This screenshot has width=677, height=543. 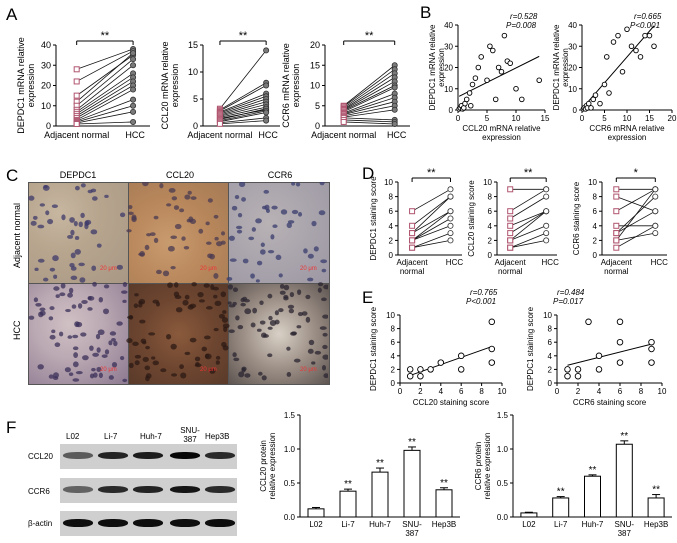 What do you see at coordinates (165, 85) in the screenshot?
I see `axis-label: CCL20 mRNA relative` at bounding box center [165, 85].